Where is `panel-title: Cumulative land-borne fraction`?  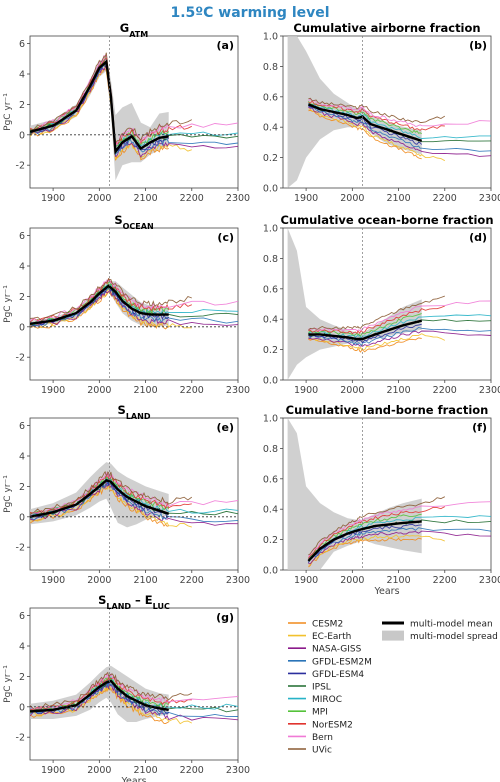
panel-title: Cumulative land-borne fraction is located at coordinates (387, 410).